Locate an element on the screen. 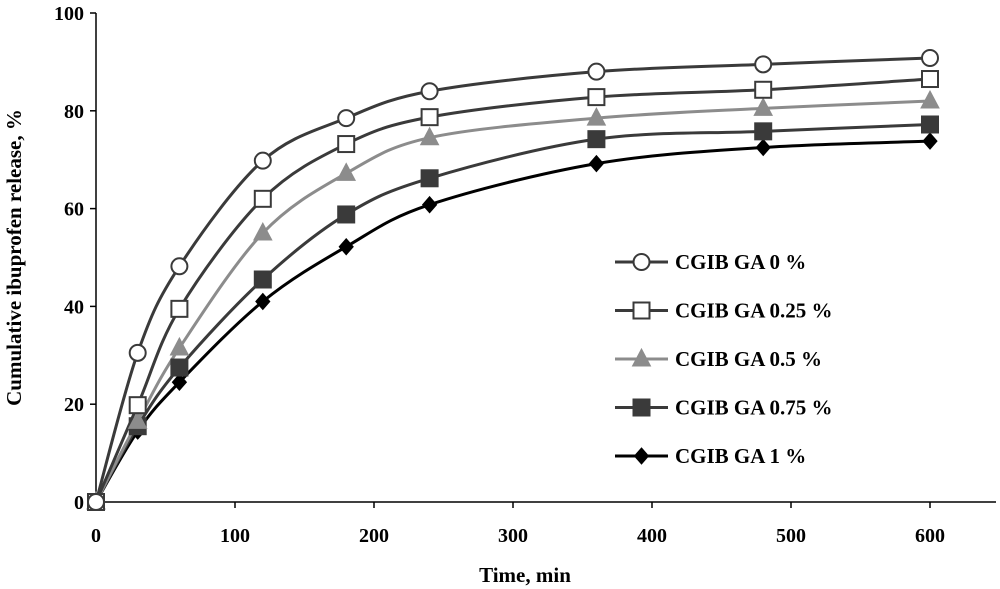 The height and width of the screenshot is (589, 1000). y-tick-label: 0 is located at coordinates (79, 503).